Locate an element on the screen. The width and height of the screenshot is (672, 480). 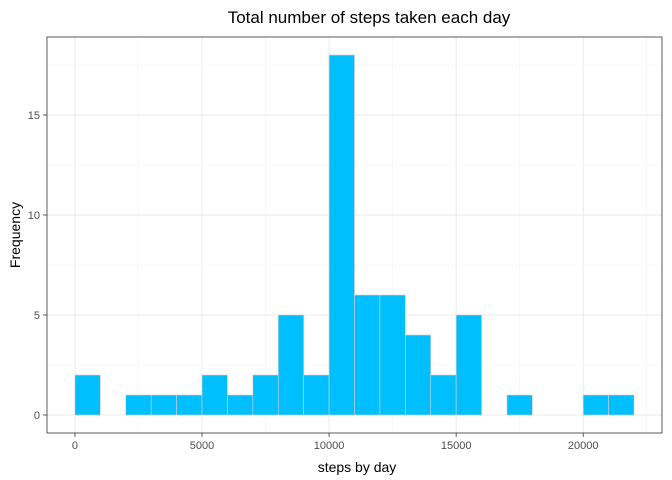
x-tick-label: 0 is located at coordinates (75, 446).